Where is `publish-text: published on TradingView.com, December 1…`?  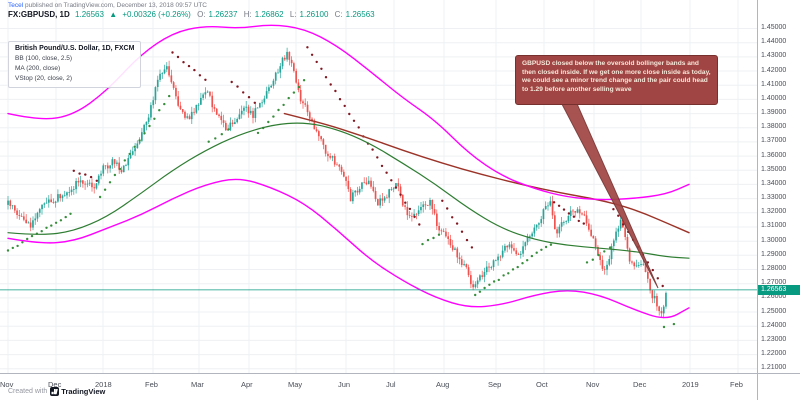 publish-text: published on TradingView.com, December 1… is located at coordinates (115, 5).